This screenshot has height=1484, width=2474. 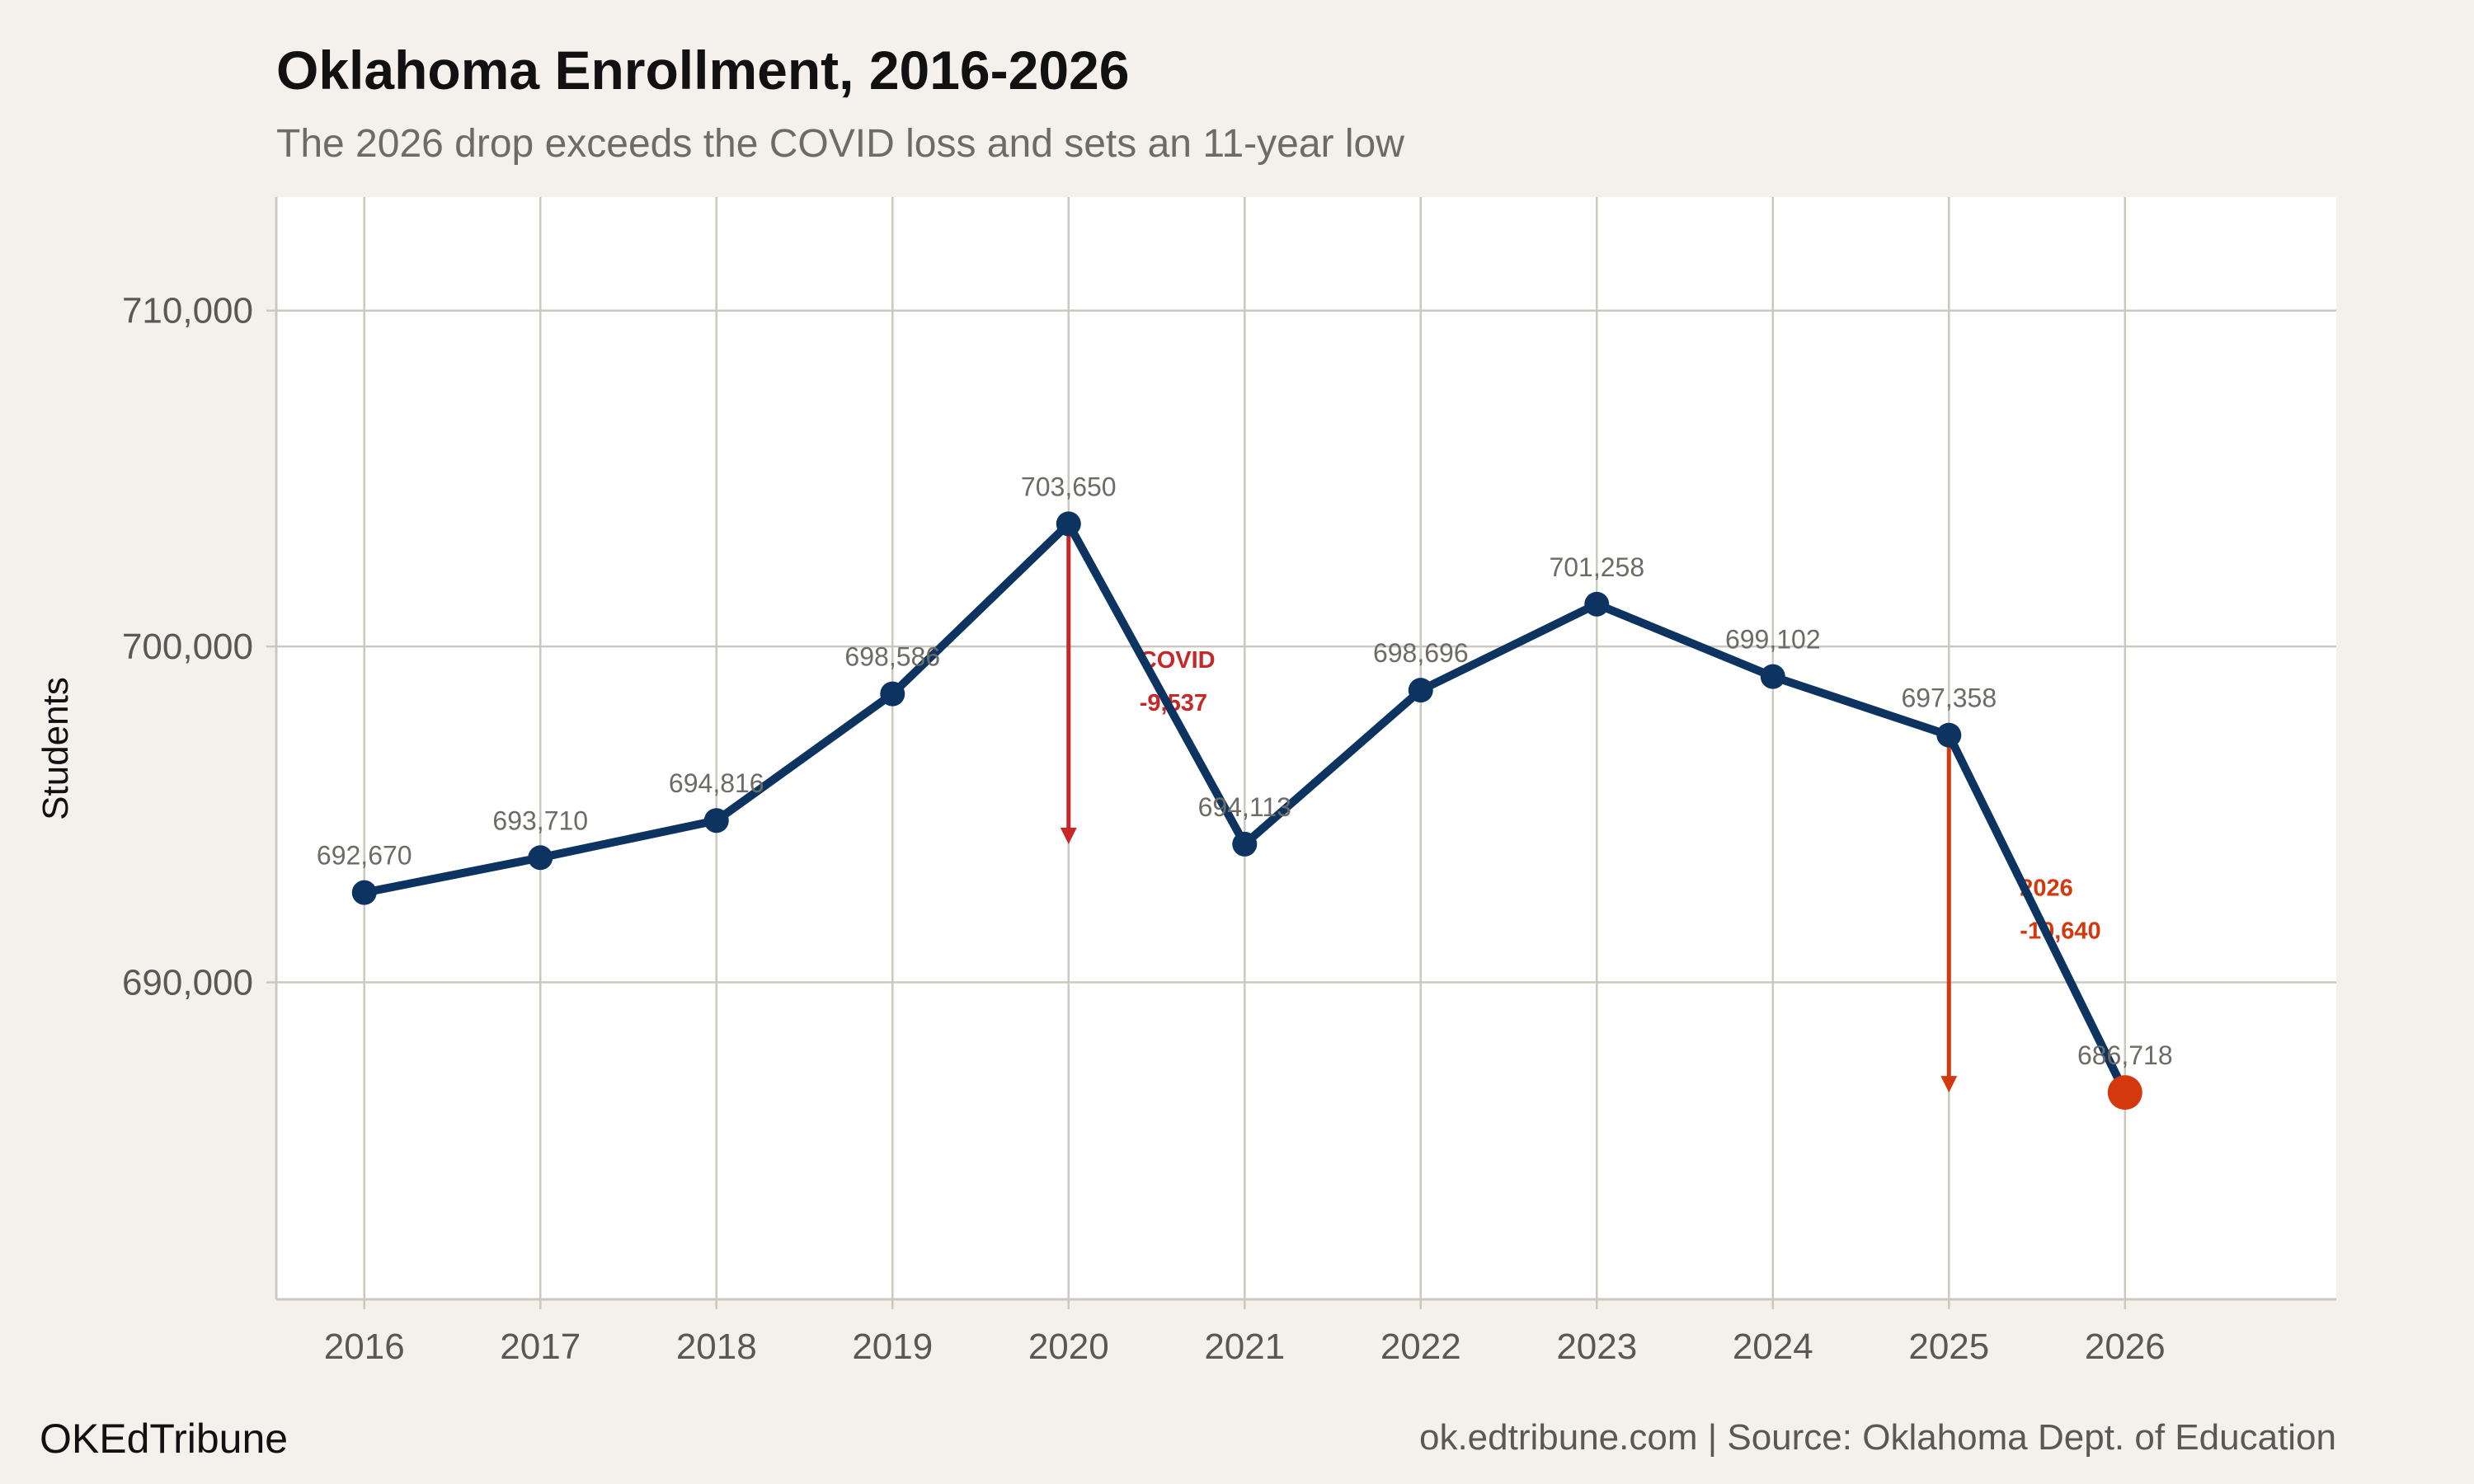 What do you see at coordinates (187, 983) in the screenshot?
I see `y-tick-label: 690,000` at bounding box center [187, 983].